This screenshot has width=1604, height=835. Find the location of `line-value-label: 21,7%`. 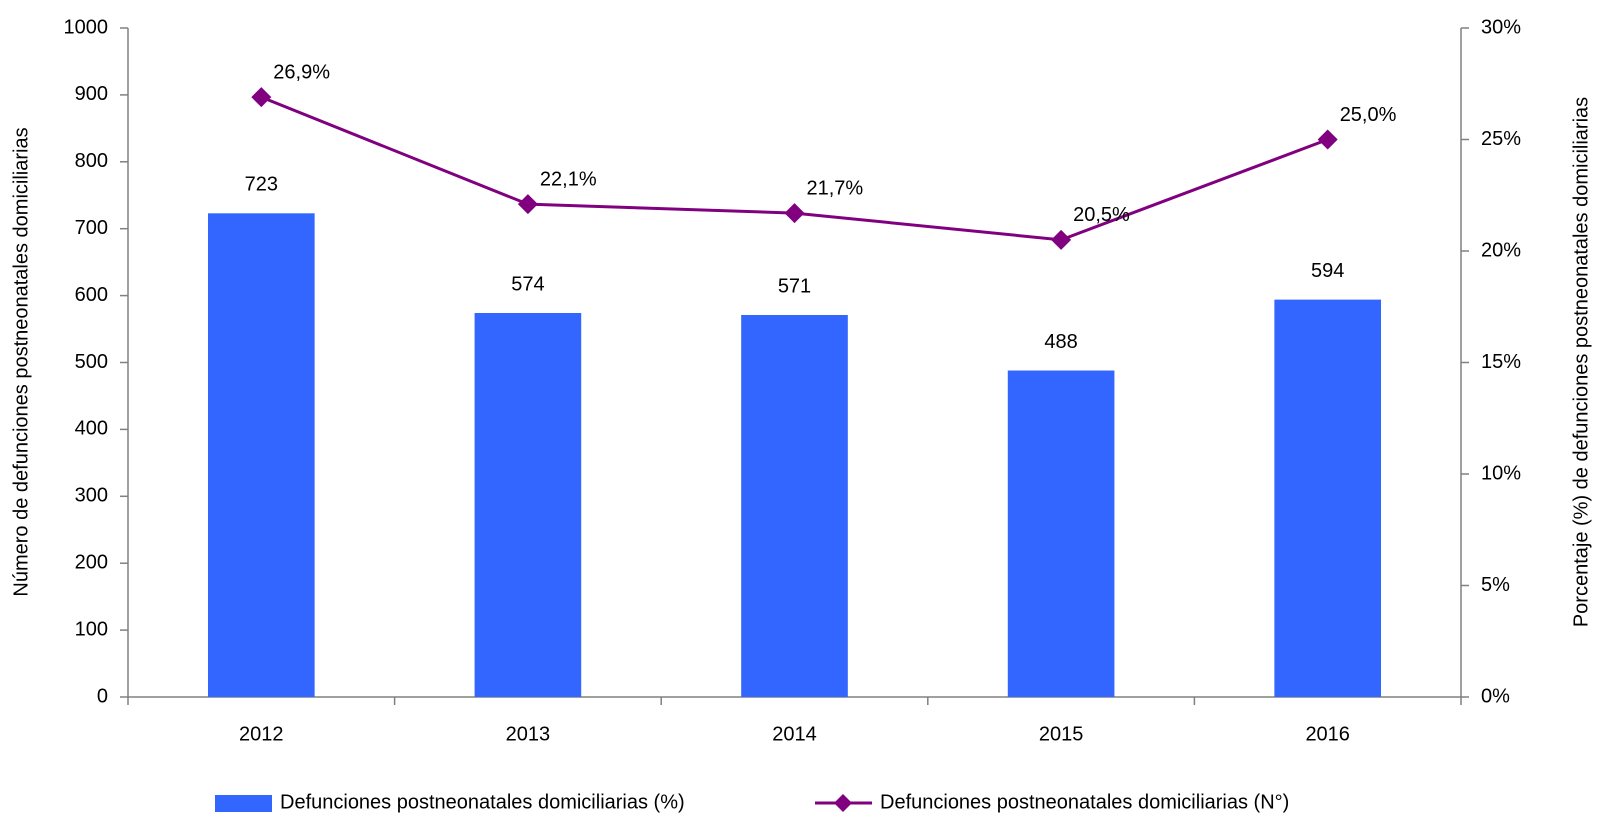

line-value-label: 21,7% is located at coordinates (835, 188).